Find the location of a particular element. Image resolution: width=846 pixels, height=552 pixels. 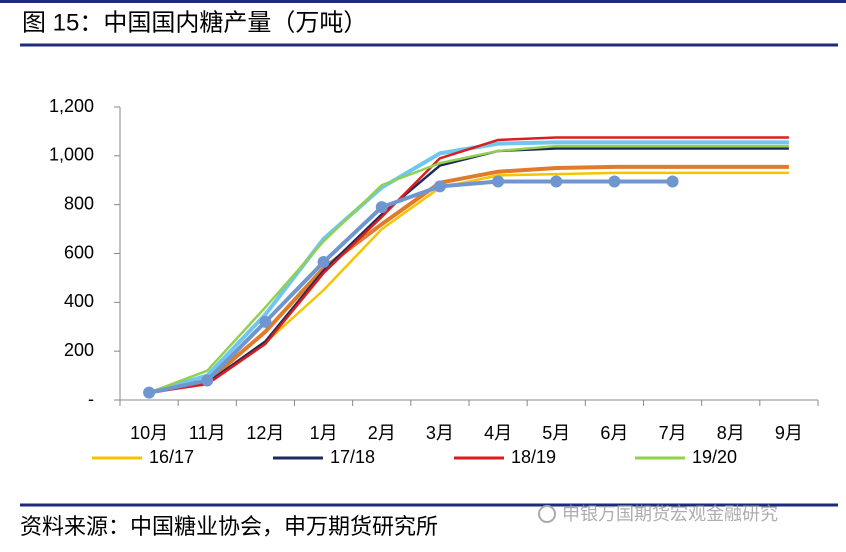

chart-title: 图 15：中国国内糖产量（万吨） is located at coordinates (194, 22).